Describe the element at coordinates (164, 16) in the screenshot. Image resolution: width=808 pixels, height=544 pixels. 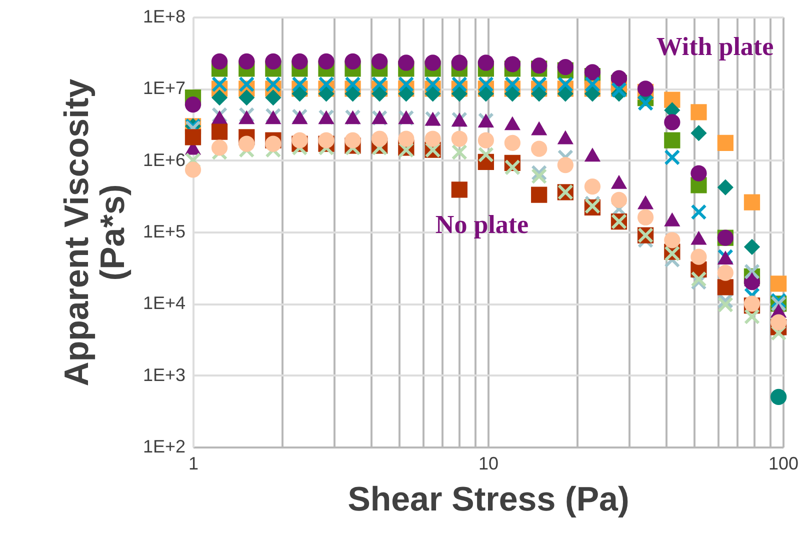
I see `y-tick-label: 1E+8` at that location.